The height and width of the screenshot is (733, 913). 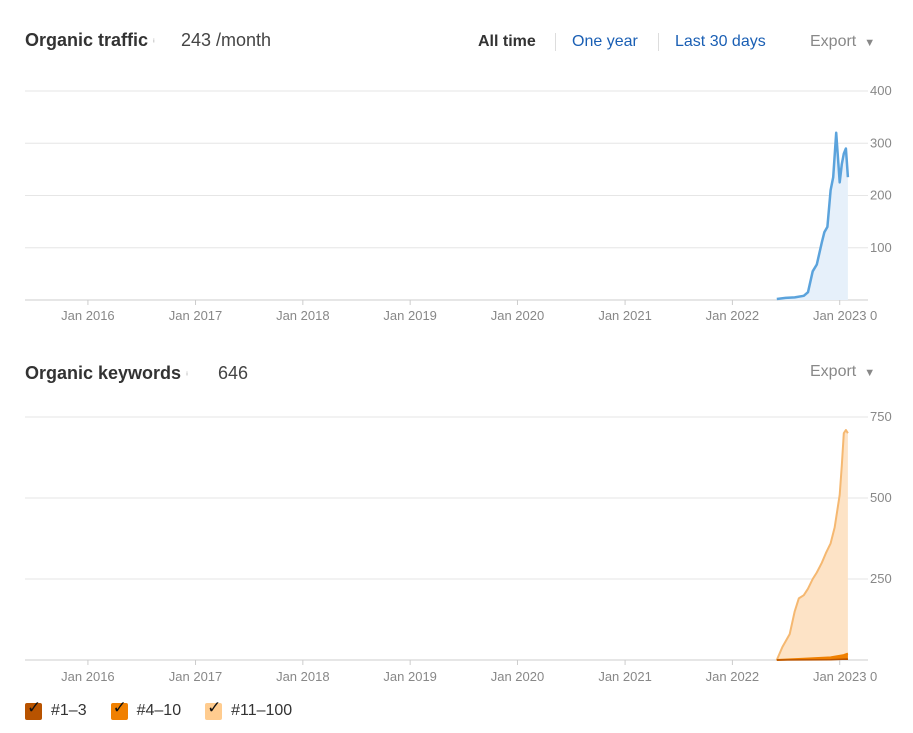 What do you see at coordinates (226, 40) in the screenshot?
I see `organic-traffic-value: 243 /month` at bounding box center [226, 40].